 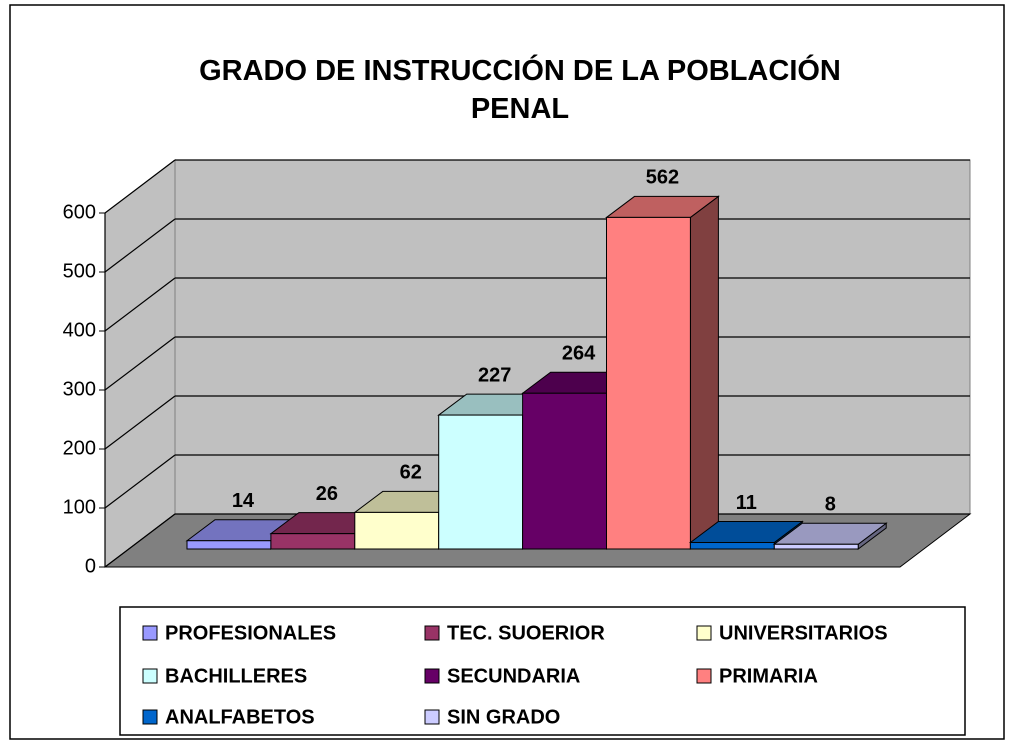 I want to click on data-label: 26, so click(x=327, y=494).